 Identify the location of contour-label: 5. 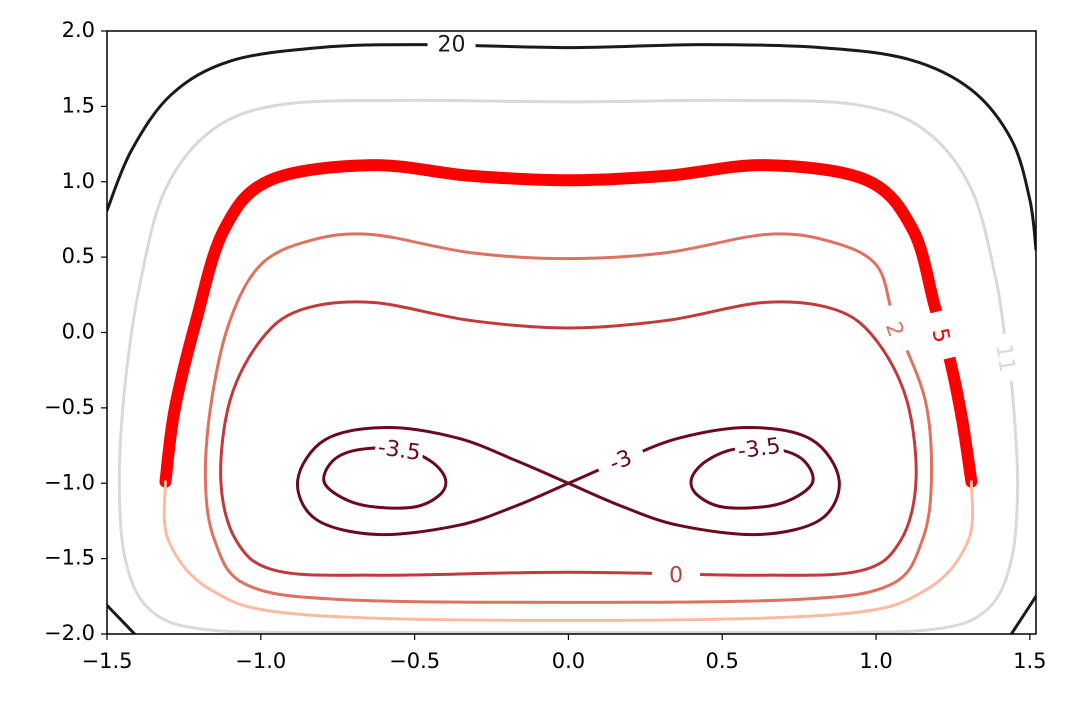
(940, 335).